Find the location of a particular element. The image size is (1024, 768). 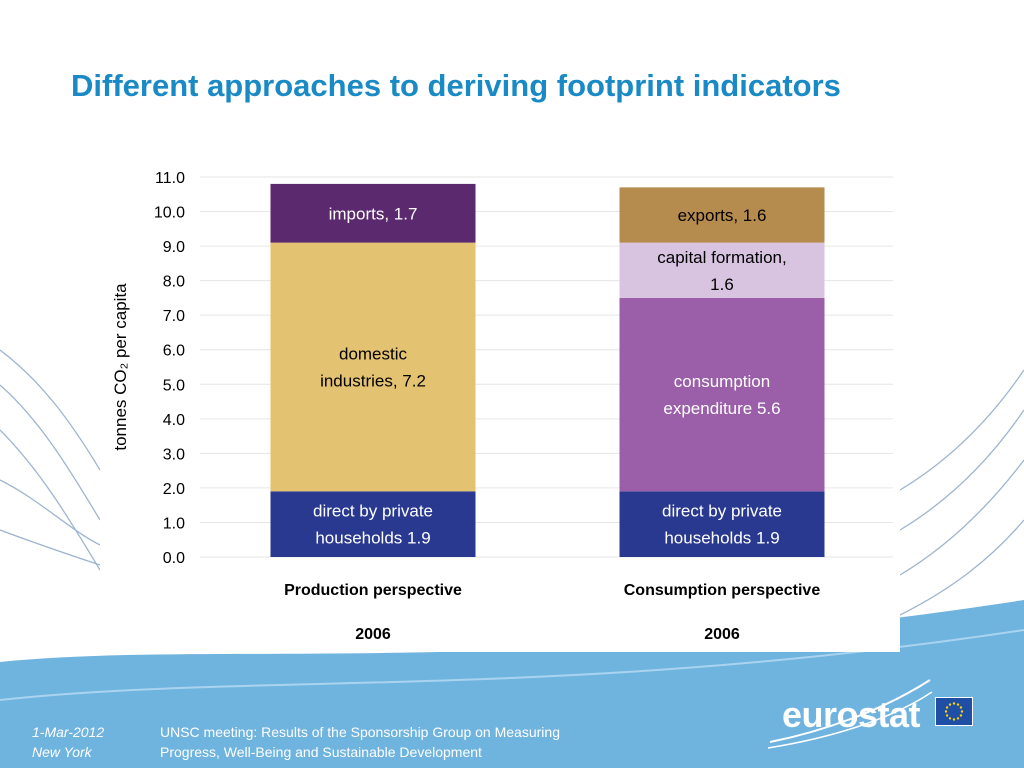

footer-place: New York is located at coordinates (62, 752).